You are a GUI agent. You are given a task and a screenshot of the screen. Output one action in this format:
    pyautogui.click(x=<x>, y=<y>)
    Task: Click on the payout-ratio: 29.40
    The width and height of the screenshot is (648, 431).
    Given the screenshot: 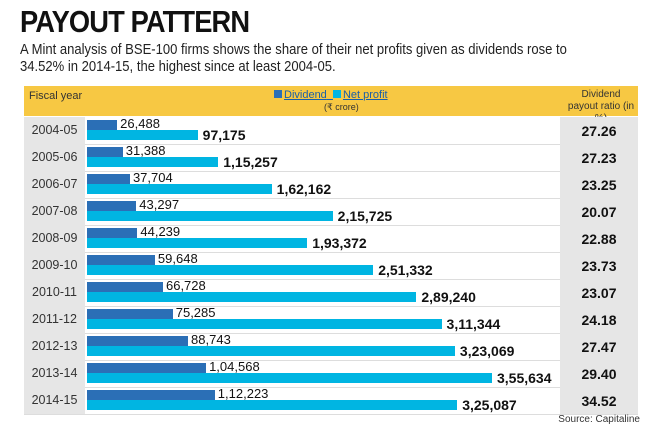 What is the action you would take?
    pyautogui.click(x=599, y=373)
    